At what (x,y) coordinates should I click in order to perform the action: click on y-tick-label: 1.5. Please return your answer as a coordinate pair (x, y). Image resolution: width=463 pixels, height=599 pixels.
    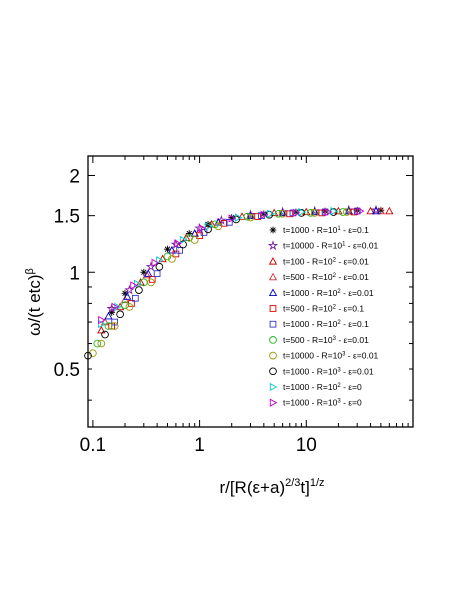
    Looking at the image, I should click on (67, 217).